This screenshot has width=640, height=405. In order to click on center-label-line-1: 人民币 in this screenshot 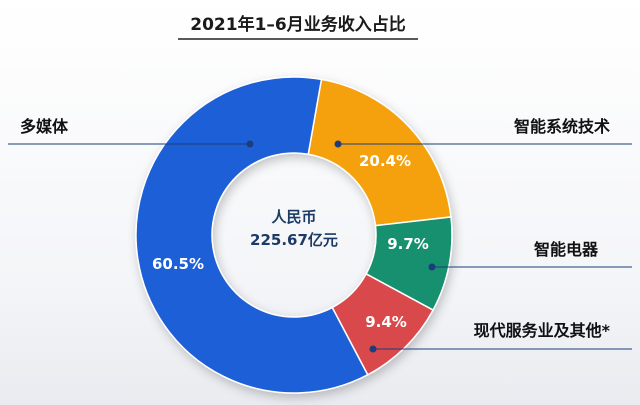, I will do `click(293, 217)`.